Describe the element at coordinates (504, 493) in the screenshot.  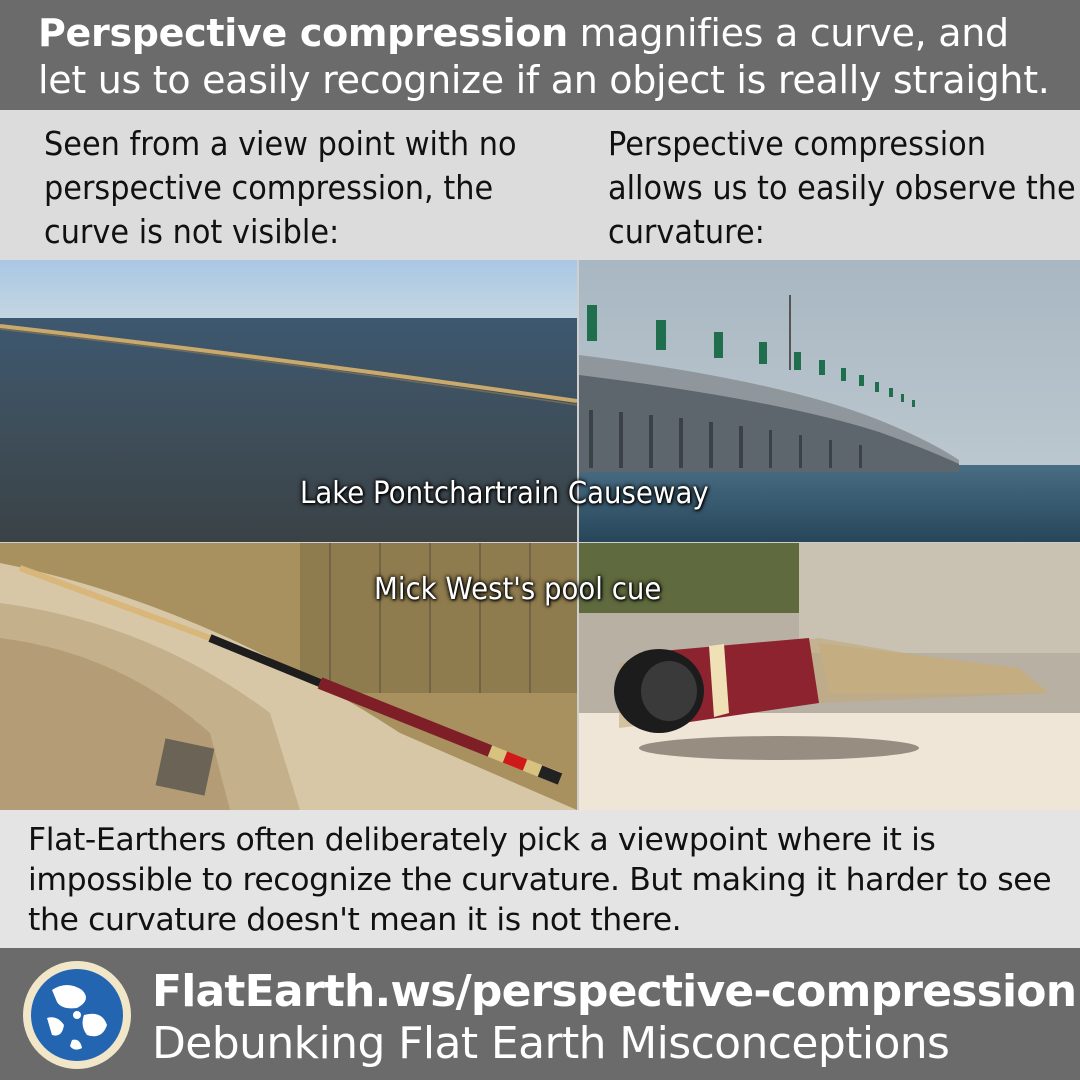
I see `lake-causeway-label: Lake Pontchartrain Causeway` at that location.